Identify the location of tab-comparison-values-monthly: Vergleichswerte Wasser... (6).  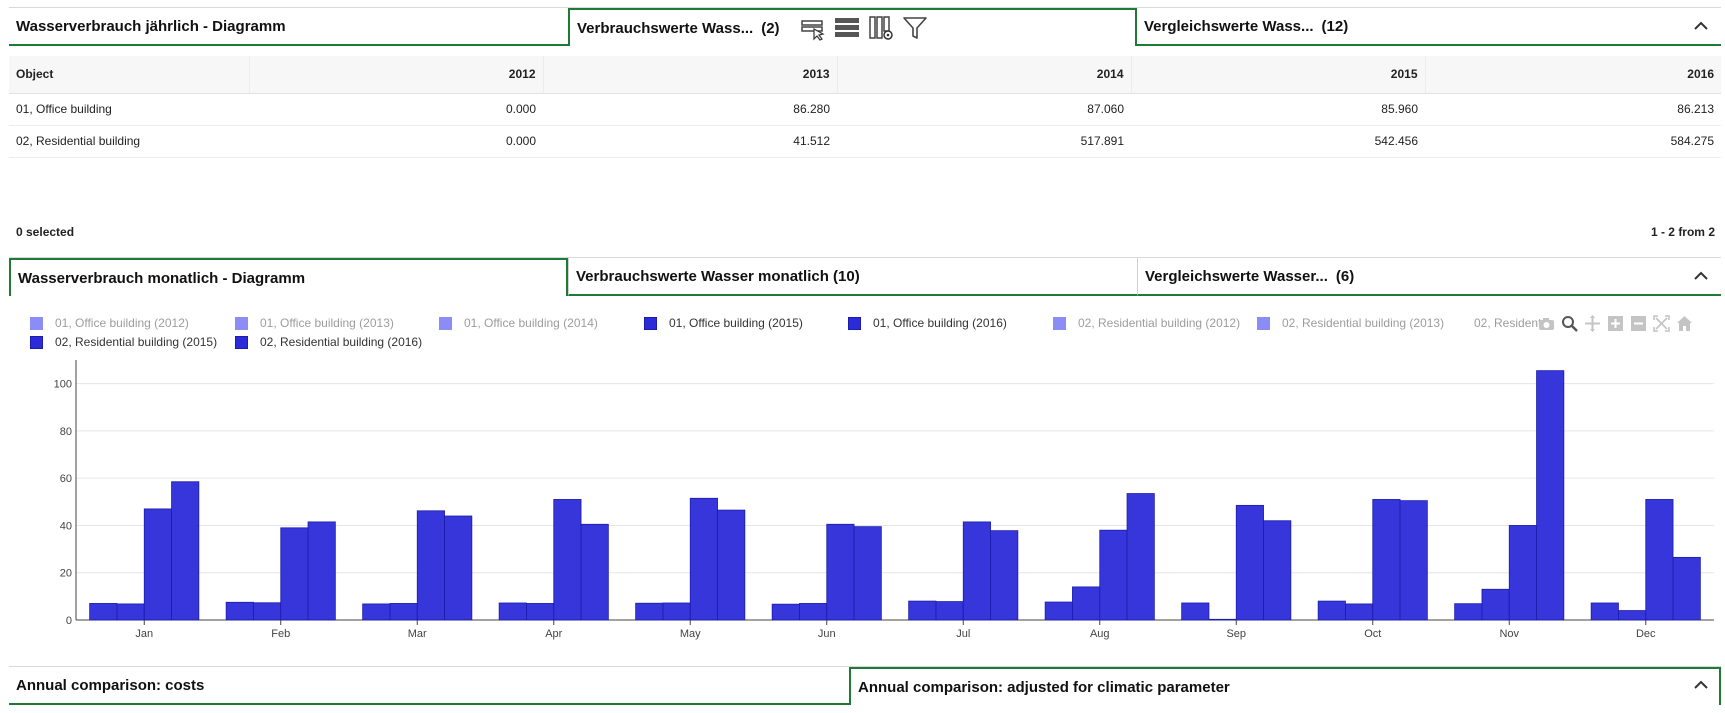
(1429, 277).